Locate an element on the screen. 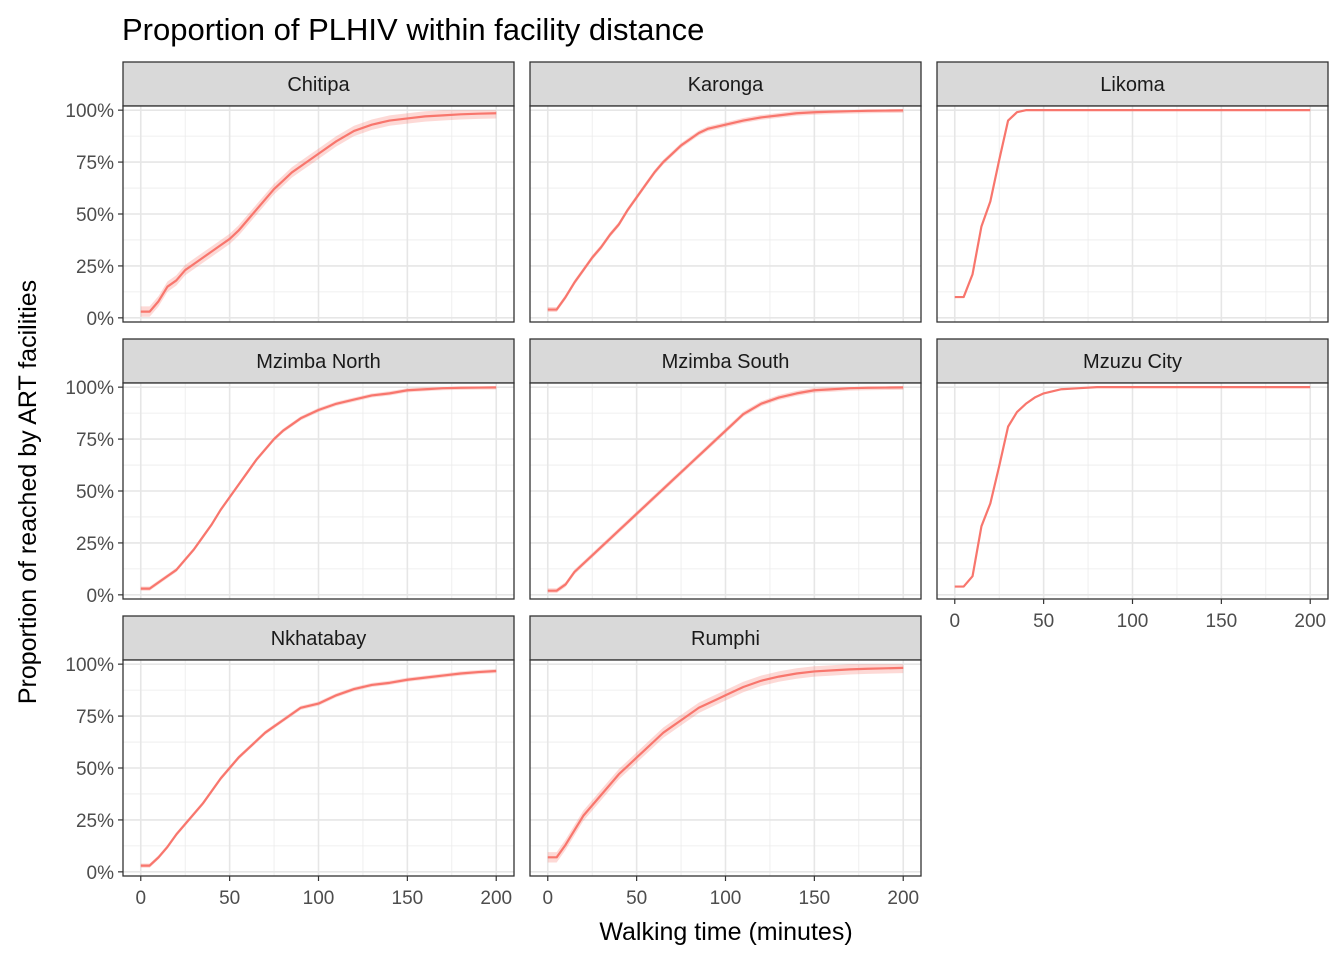  panel-rumphi: Rumphi 0 50 100 150 200 is located at coordinates (725, 762).